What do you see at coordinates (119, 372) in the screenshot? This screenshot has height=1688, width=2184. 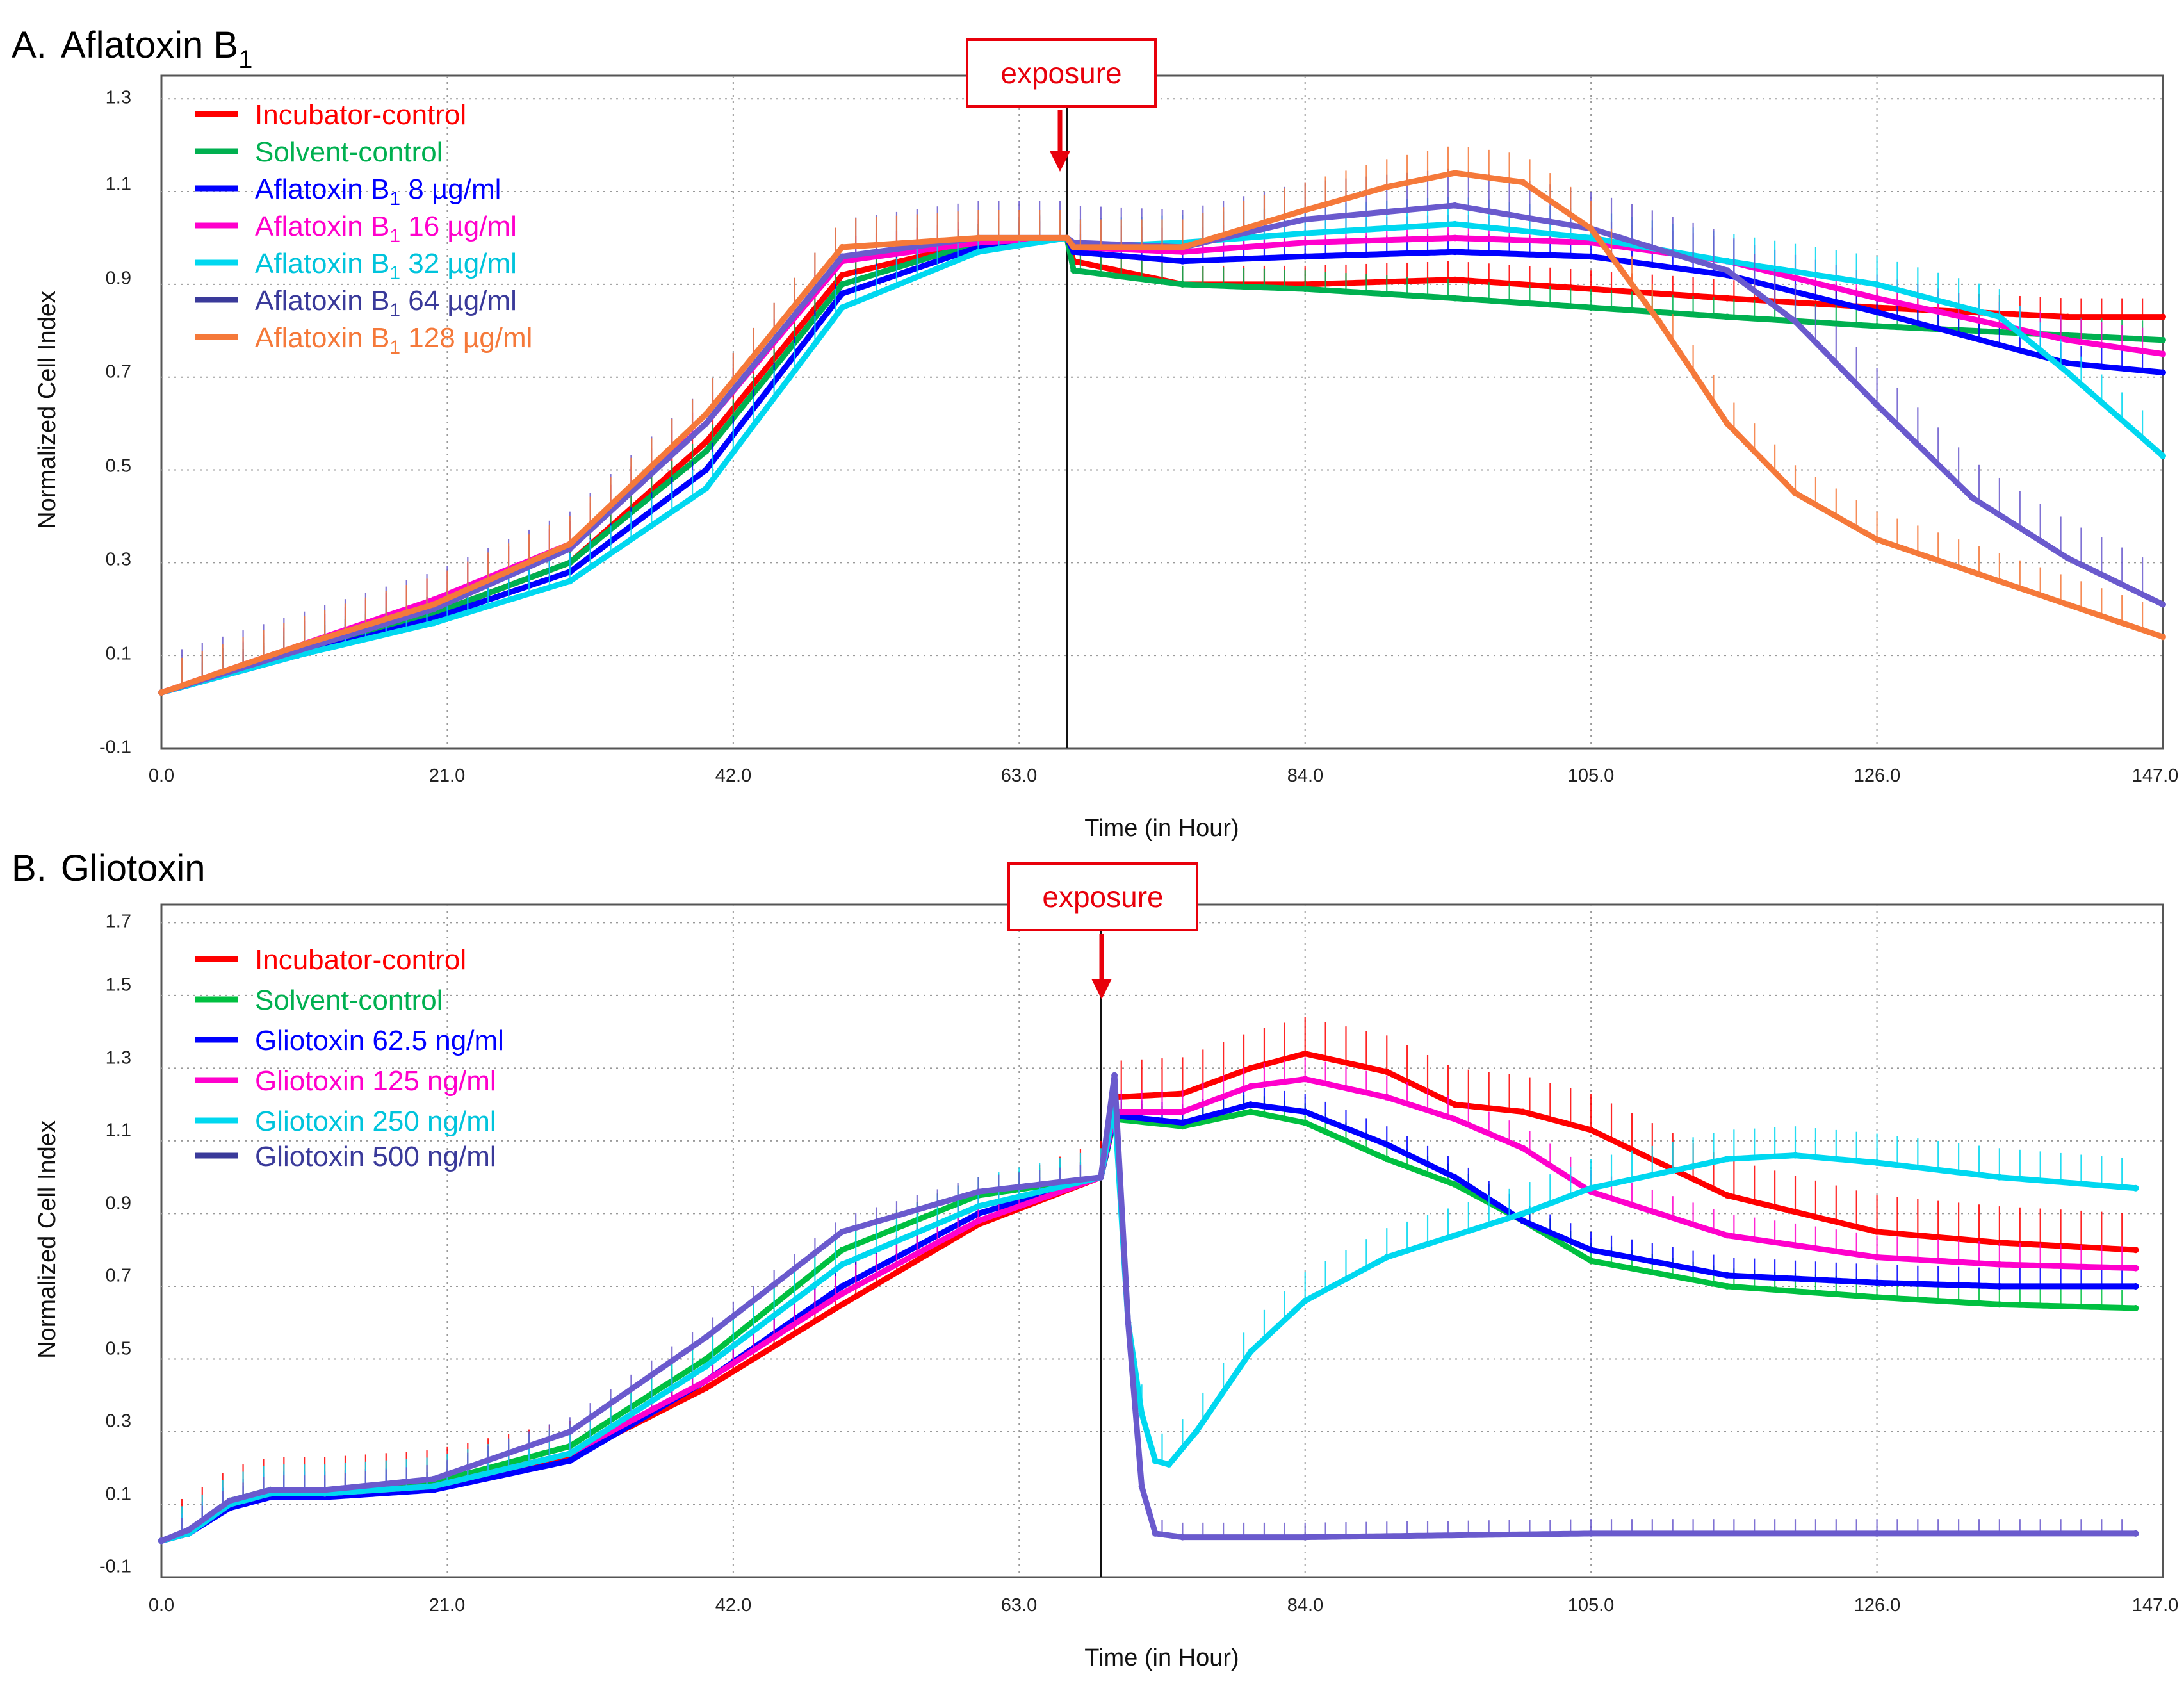 I see `y-tick-label: 0.7` at bounding box center [119, 372].